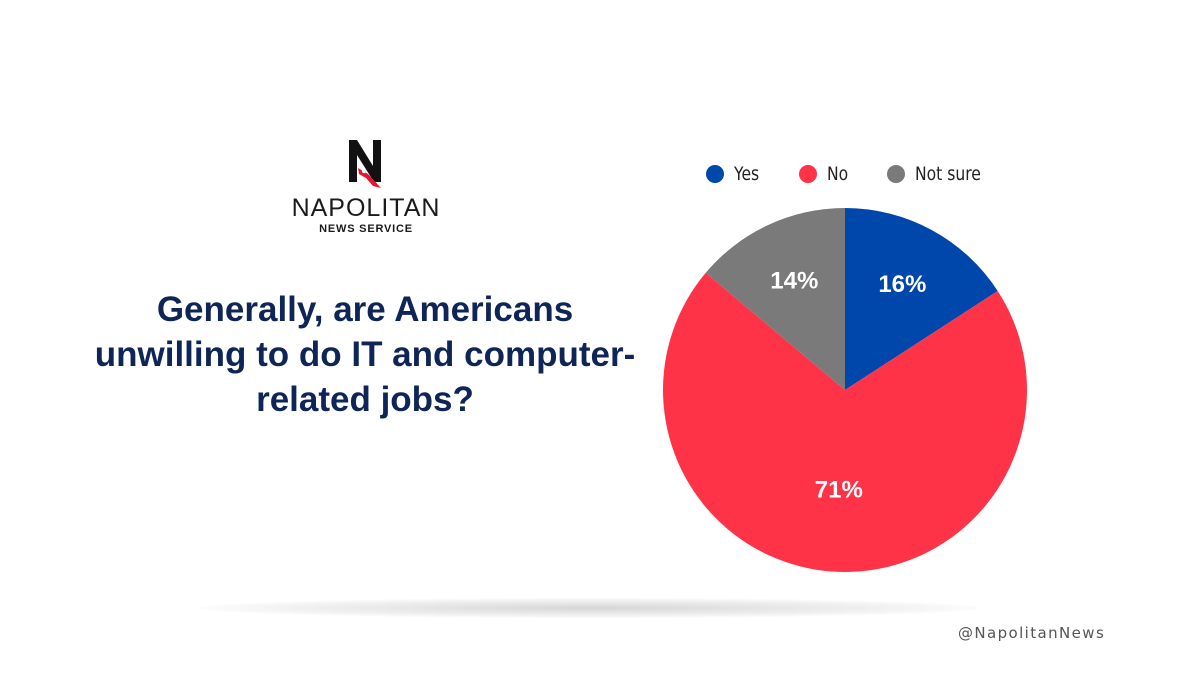 The image size is (1200, 675). I want to click on legend-swatch-yes, so click(715, 174).